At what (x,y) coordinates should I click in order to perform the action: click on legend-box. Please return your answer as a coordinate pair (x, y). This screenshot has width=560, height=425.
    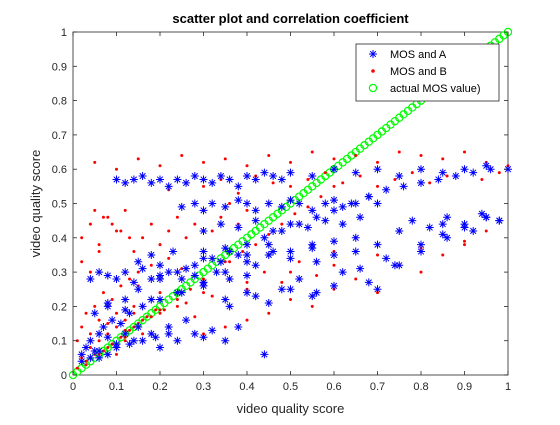
    Looking at the image, I should click on (427, 72).